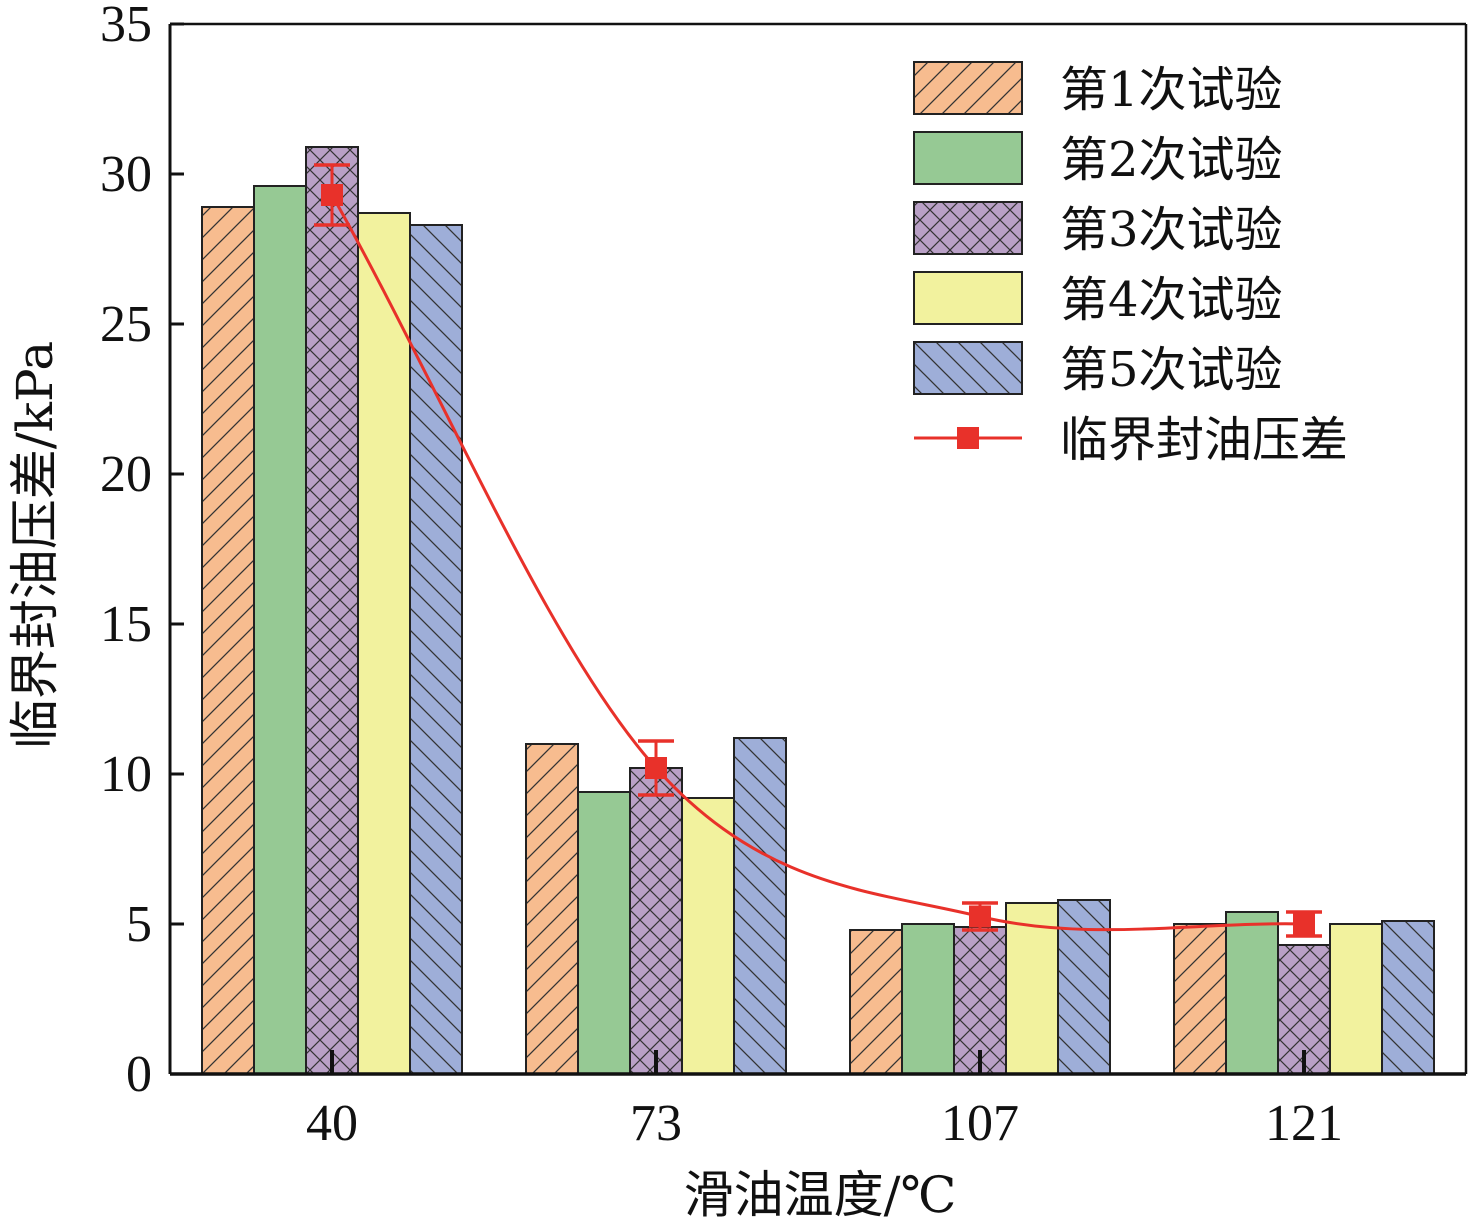  What do you see at coordinates (35, 545) in the screenshot?
I see `y-axis-title: 临界封油压差/kPa` at bounding box center [35, 545].